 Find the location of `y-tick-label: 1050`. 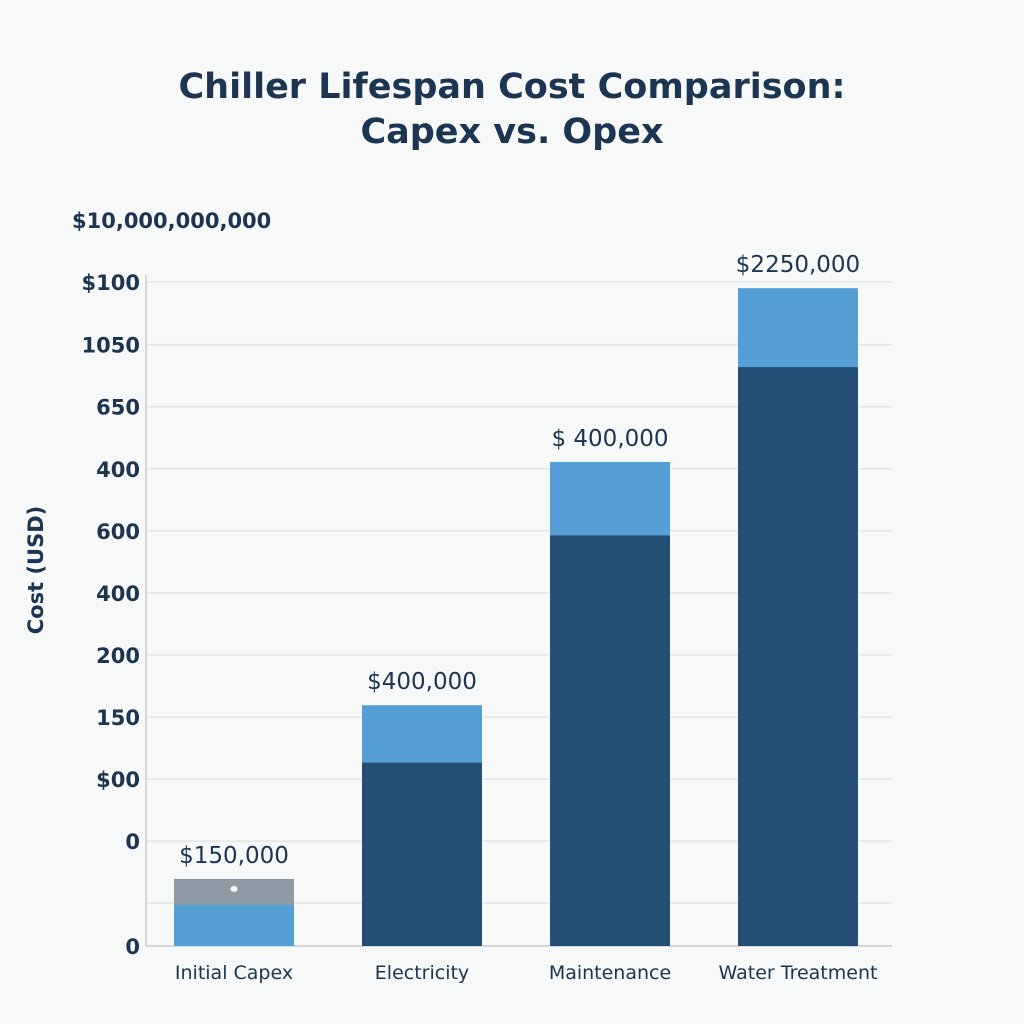

y-tick-label: 1050 is located at coordinates (111, 346).